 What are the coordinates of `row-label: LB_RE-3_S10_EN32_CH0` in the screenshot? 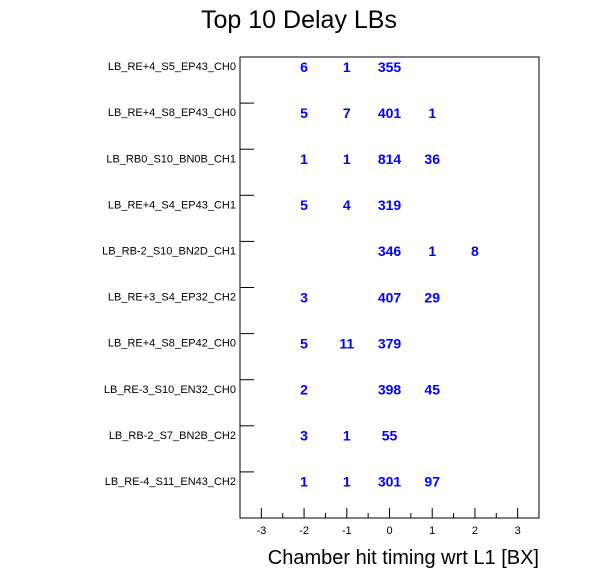 It's located at (170, 390).